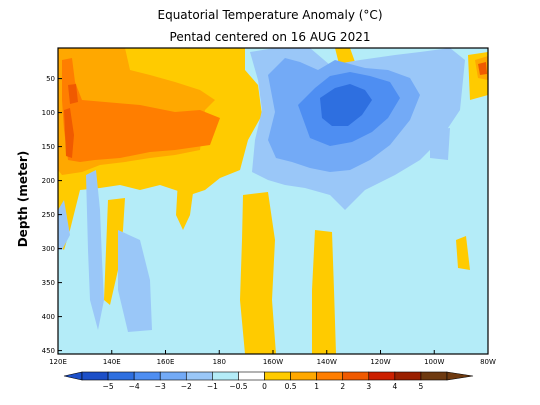 This screenshot has height=405, width=540. What do you see at coordinates (291, 386) in the screenshot?
I see `colorbar-label: 0.5` at bounding box center [291, 386].